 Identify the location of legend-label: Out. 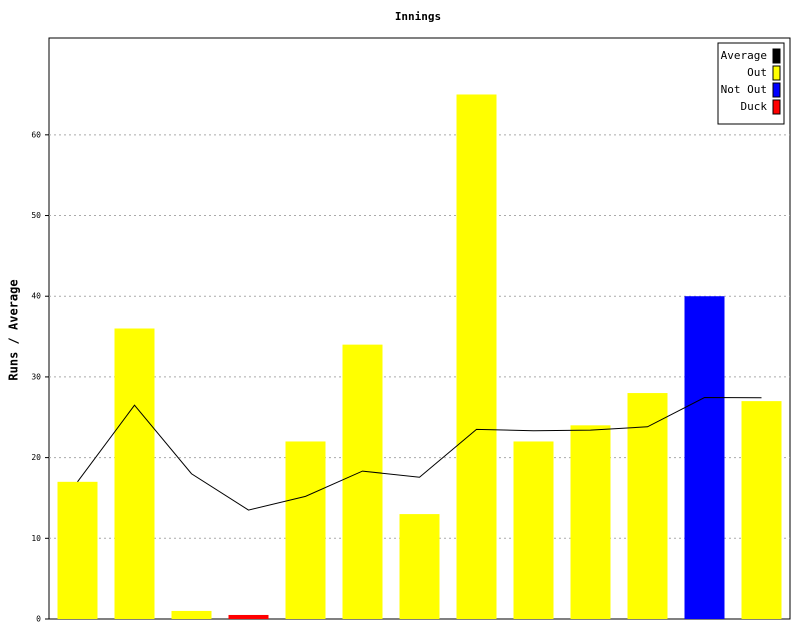
(757, 72).